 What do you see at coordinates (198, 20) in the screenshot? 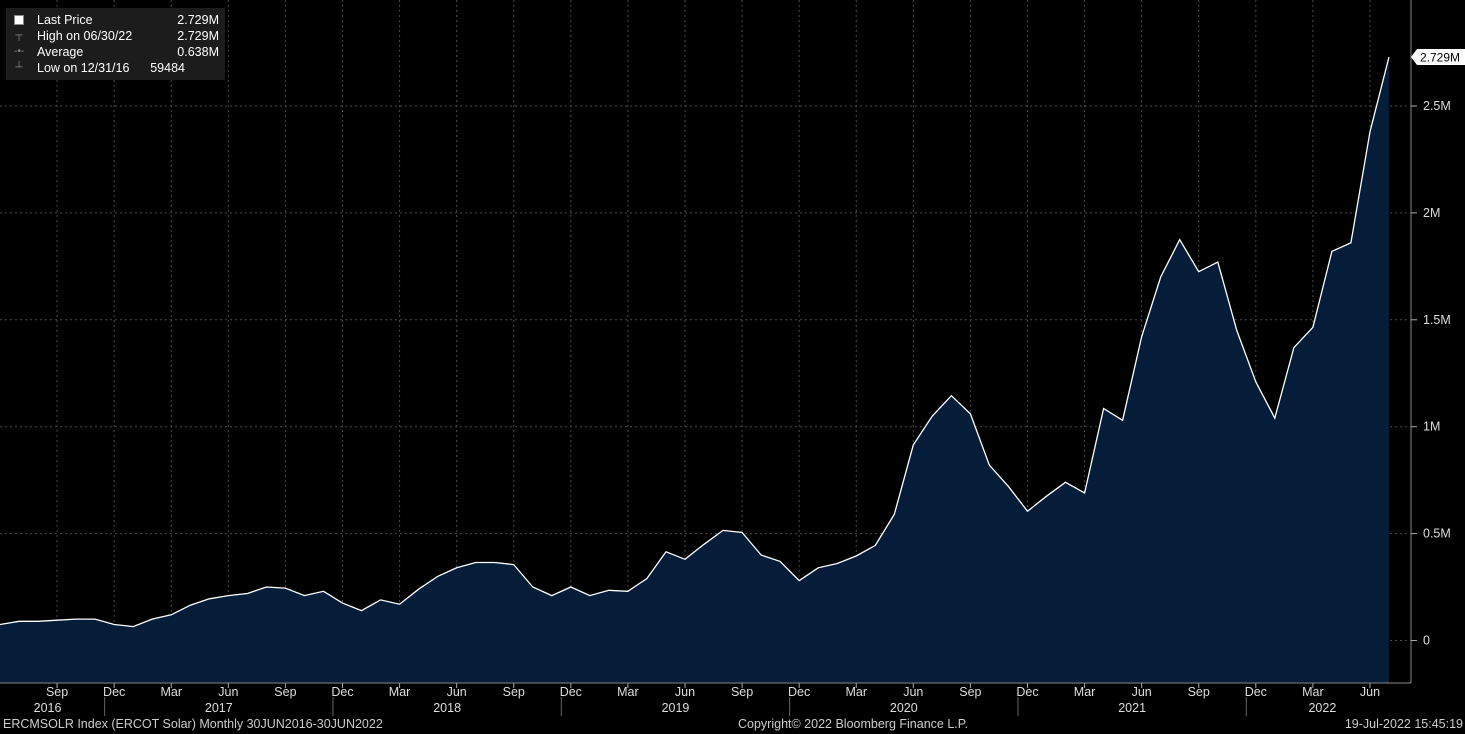
I see `legend-last-value: 2.729M` at bounding box center [198, 20].